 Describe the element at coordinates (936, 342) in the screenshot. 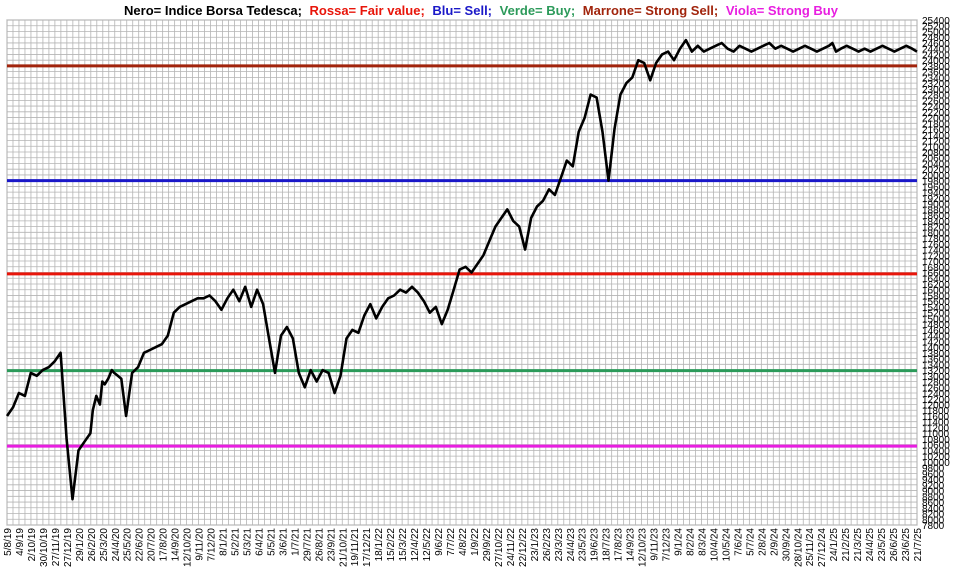

I see `y-tick-label: 14200` at that location.